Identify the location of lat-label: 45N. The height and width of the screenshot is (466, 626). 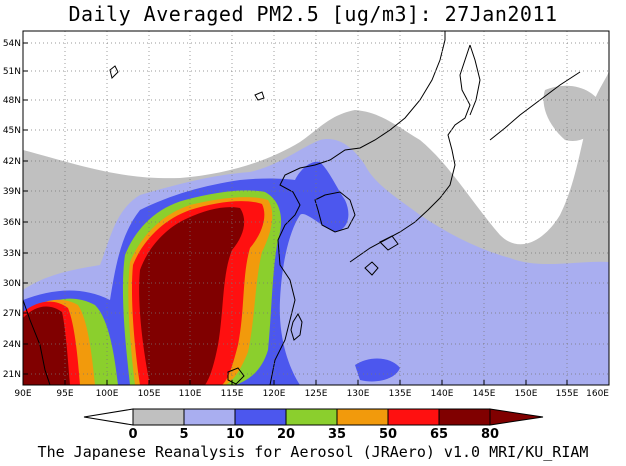
(12, 131).